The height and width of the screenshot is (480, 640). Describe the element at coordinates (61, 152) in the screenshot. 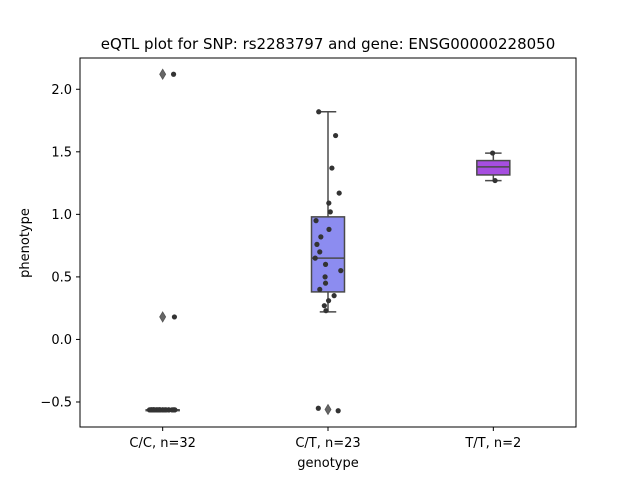

I see `y-tick-label: 1.5` at that location.